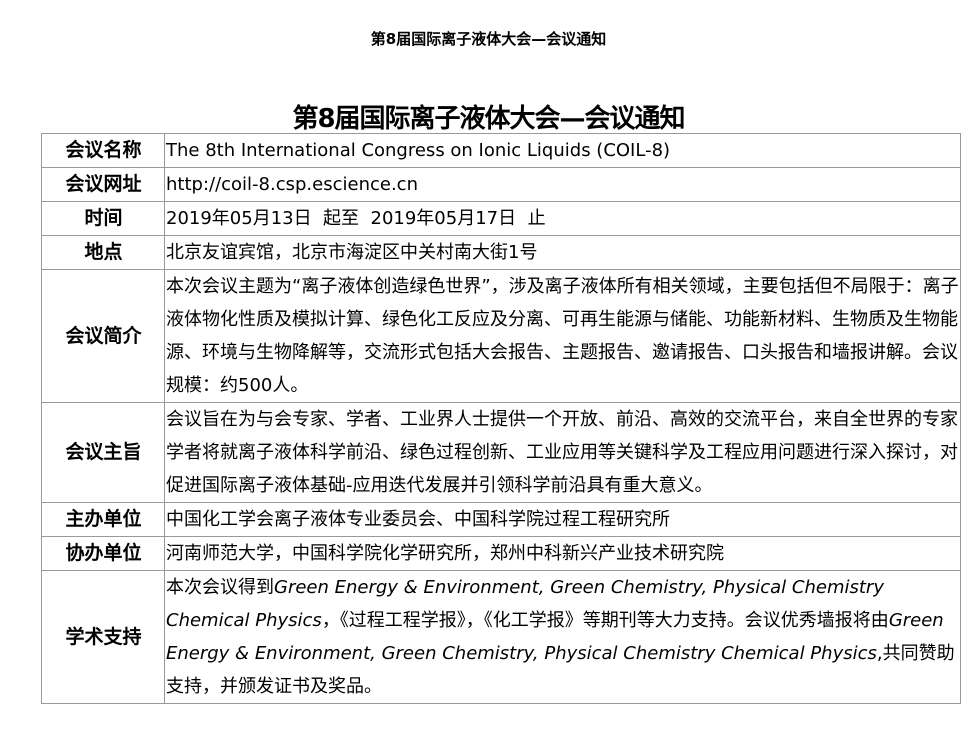  I want to click on text-segment: ,共同赞助支持，并颁发证书及奖品。, so click(560, 670).